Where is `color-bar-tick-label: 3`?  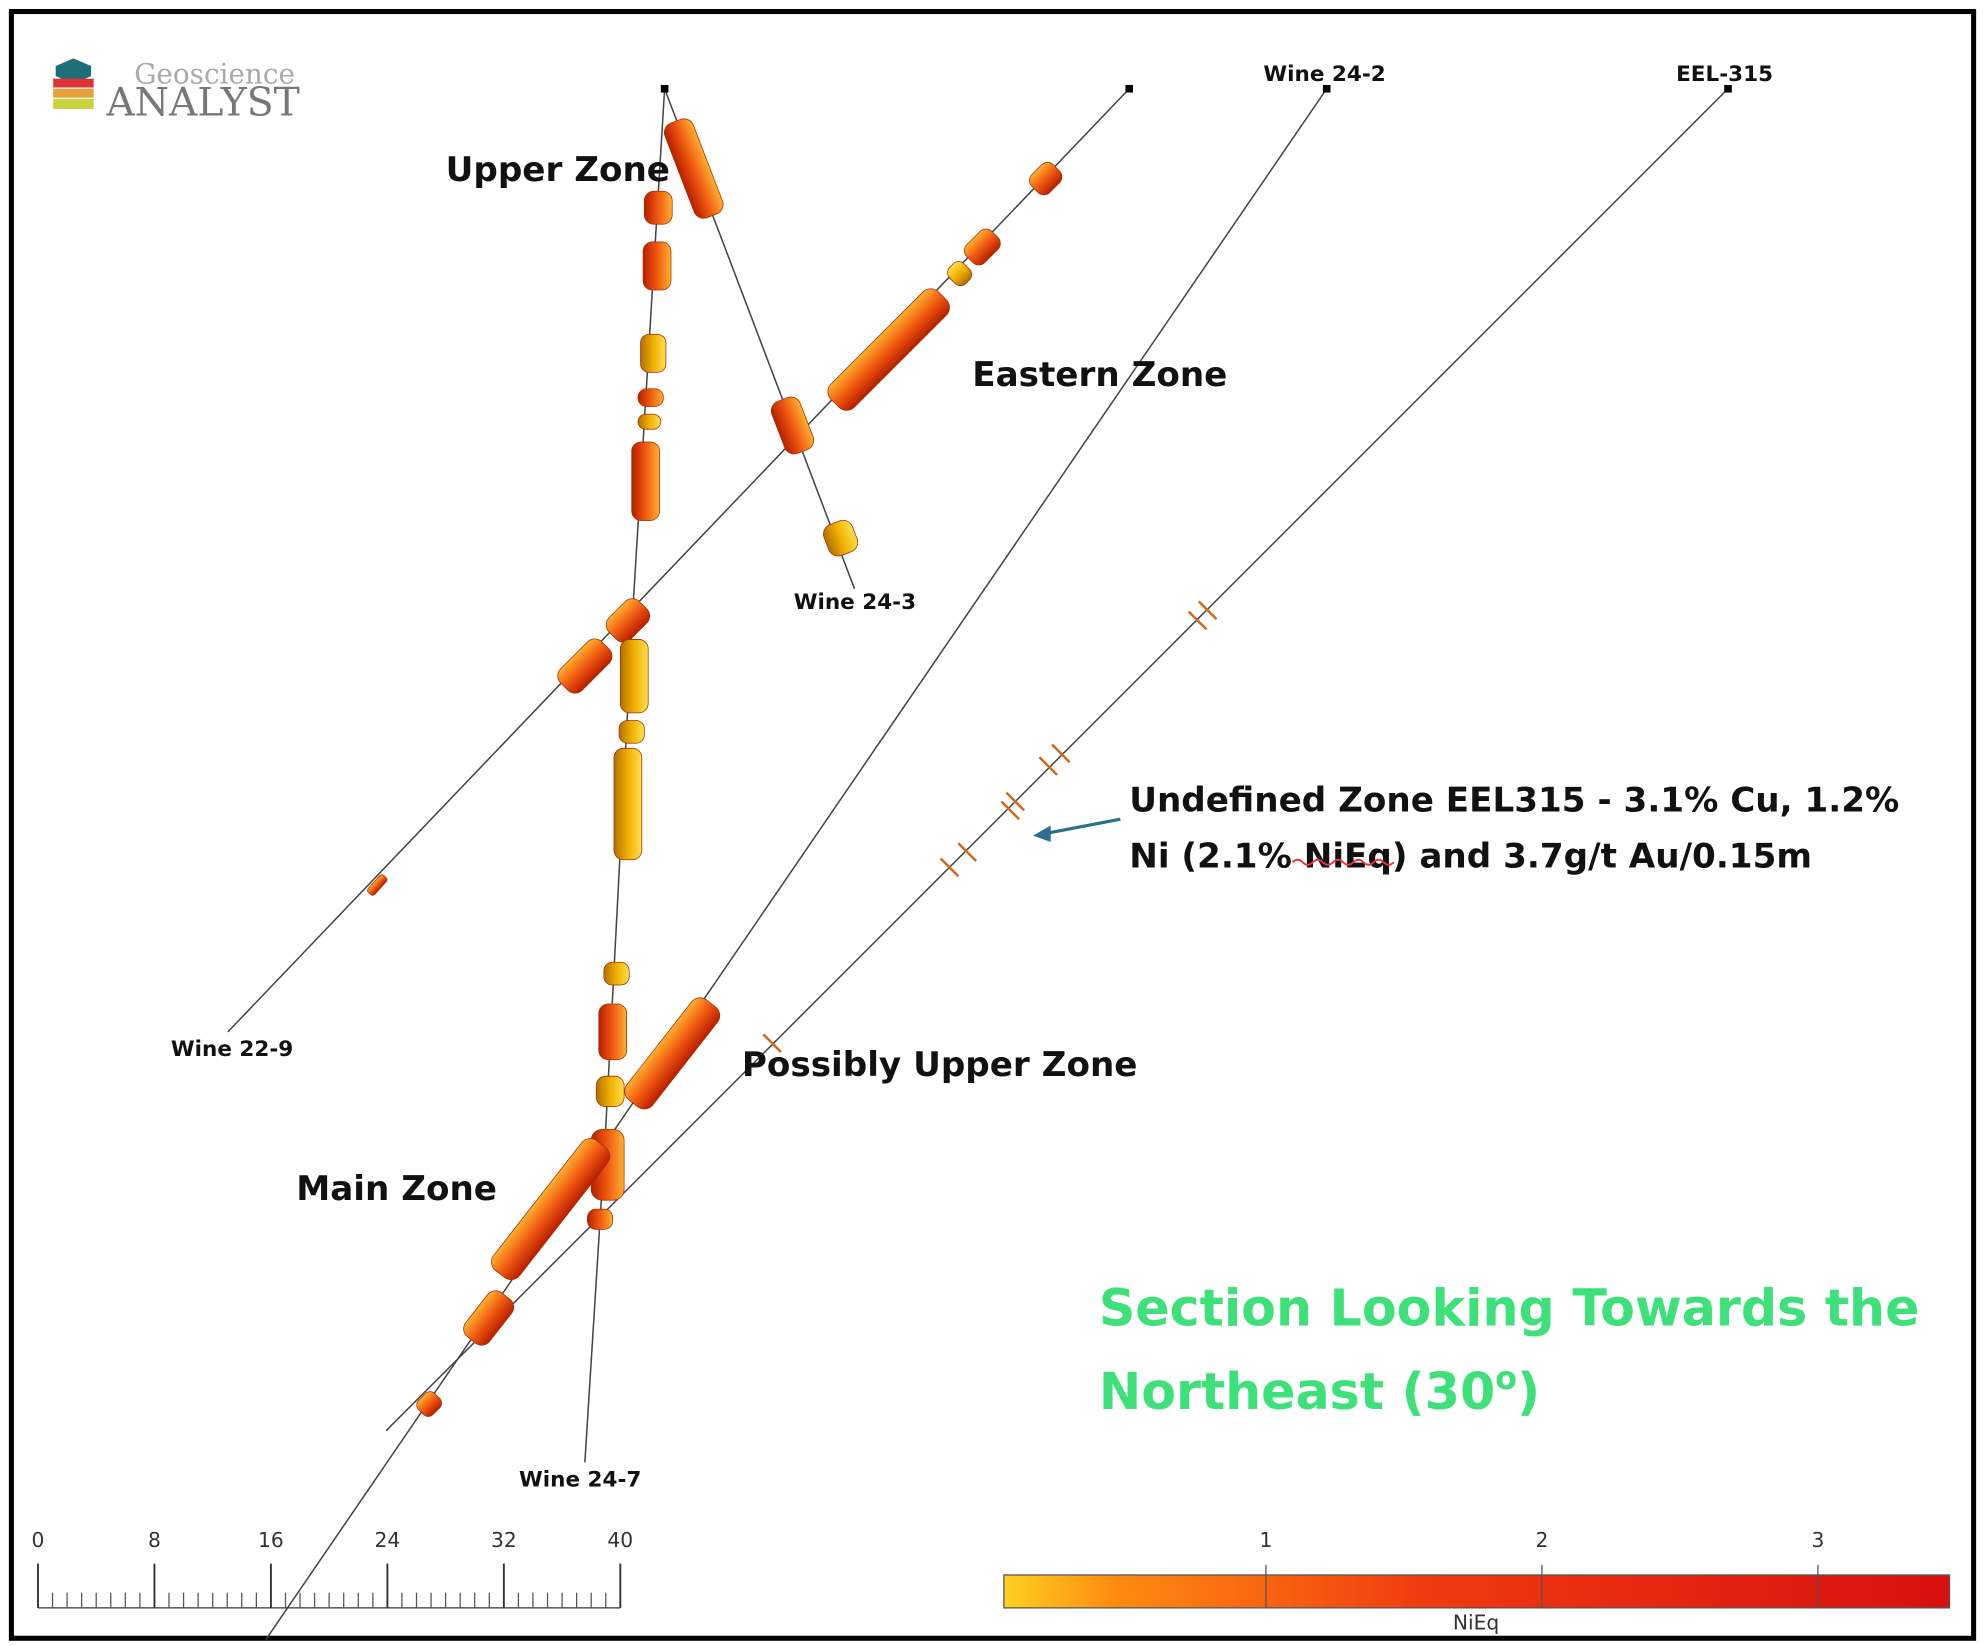
color-bar-tick-label: 3 is located at coordinates (1817, 1540).